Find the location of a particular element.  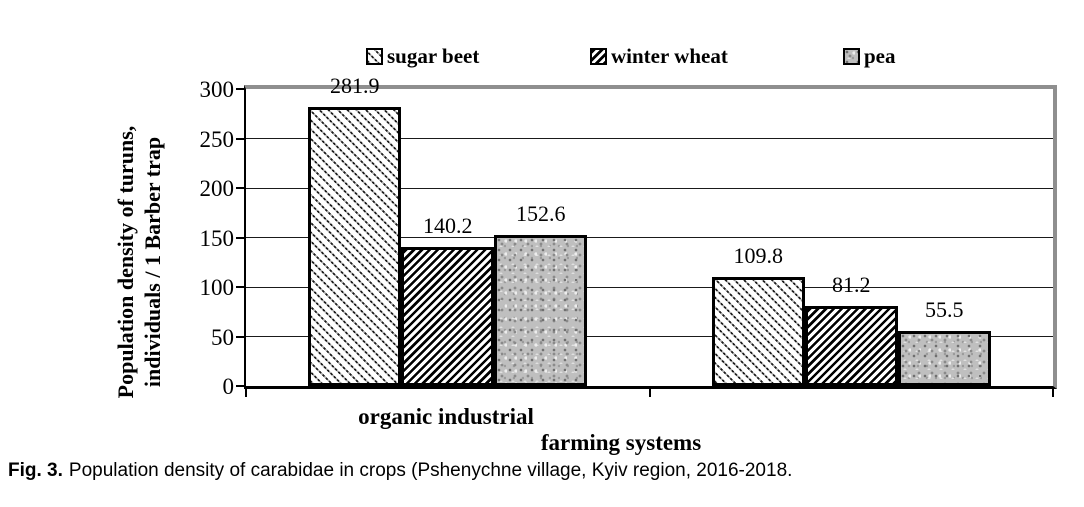

bar-winter-wheat-industrial is located at coordinates (851, 346).